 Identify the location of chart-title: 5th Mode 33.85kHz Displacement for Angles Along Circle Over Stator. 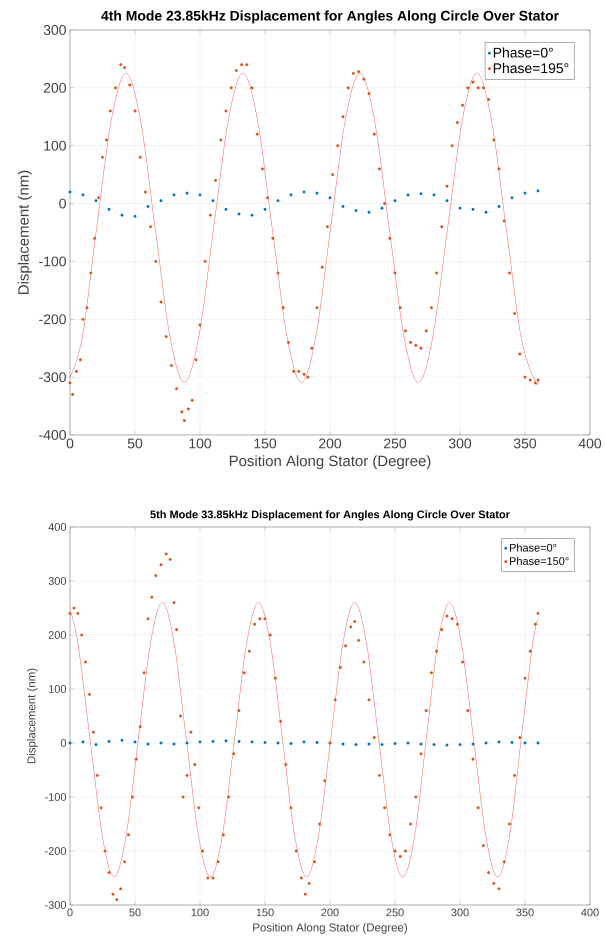
(330, 515).